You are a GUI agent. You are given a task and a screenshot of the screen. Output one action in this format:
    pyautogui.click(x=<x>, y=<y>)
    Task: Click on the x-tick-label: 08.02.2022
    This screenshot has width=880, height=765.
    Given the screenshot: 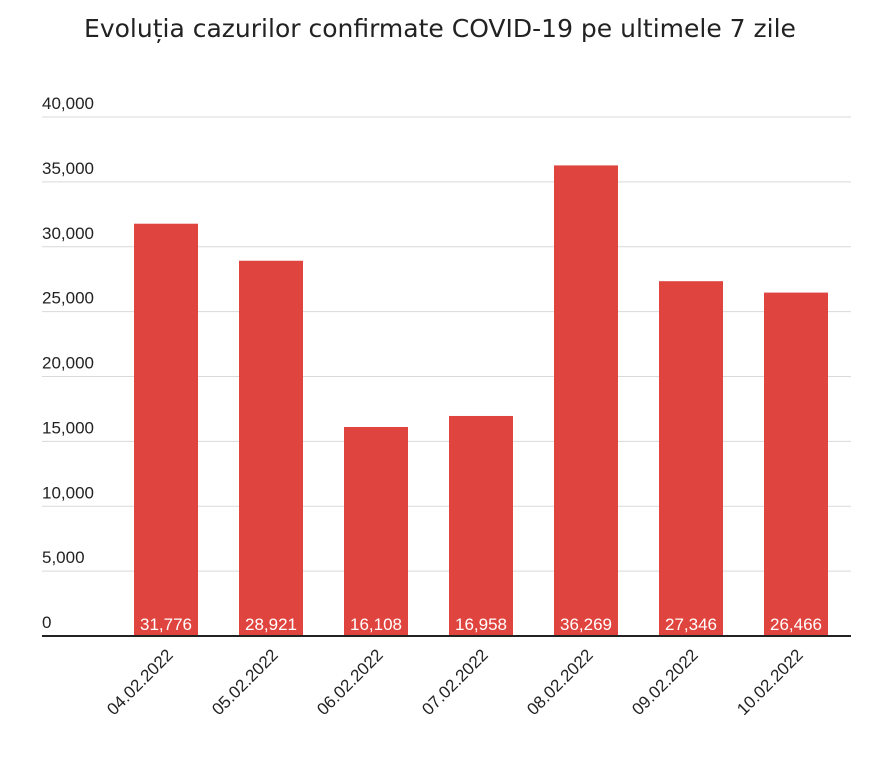 What is the action you would take?
    pyautogui.click(x=560, y=682)
    